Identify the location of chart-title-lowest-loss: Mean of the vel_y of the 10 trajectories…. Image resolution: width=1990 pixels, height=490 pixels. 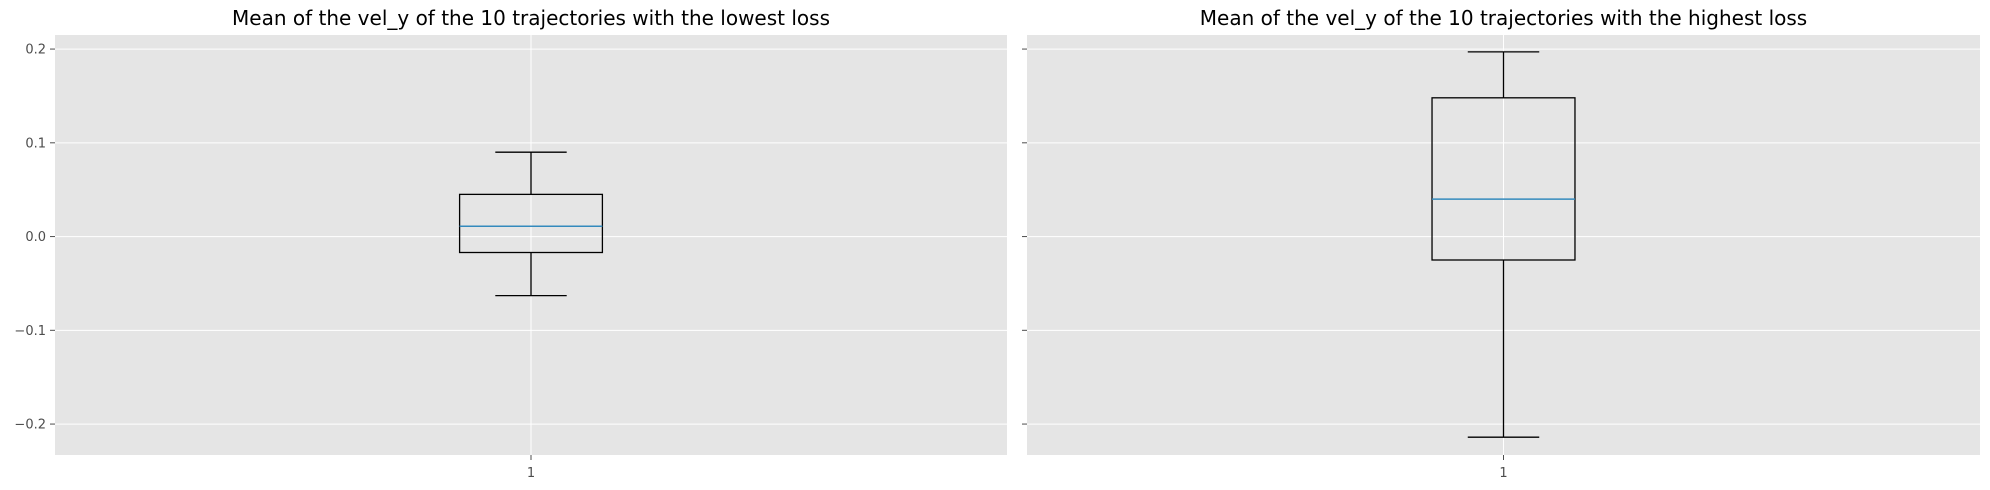
(531, 18).